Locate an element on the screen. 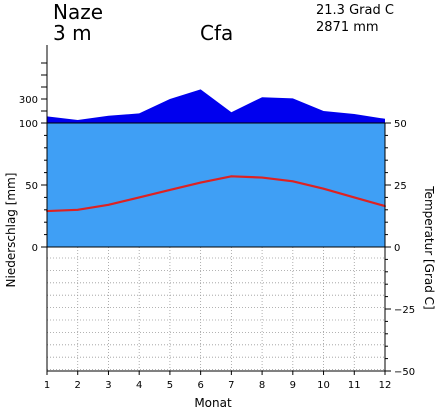  mean-temperature: 21.3 Grad C is located at coordinates (355, 10).